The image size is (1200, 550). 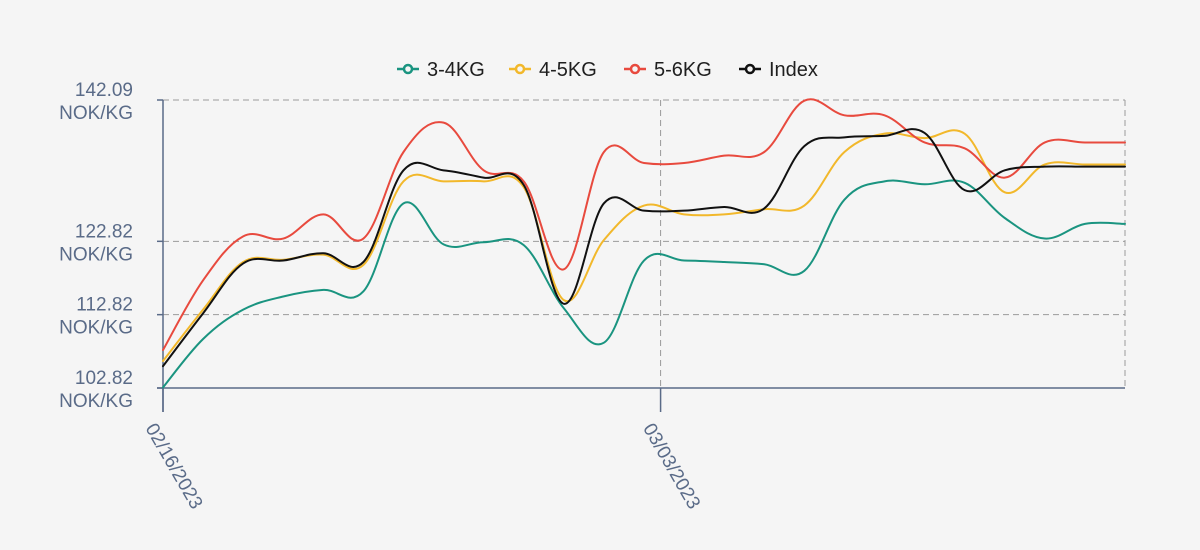 What do you see at coordinates (104, 90) in the screenshot?
I see `y-tick-label: 142.09` at bounding box center [104, 90].